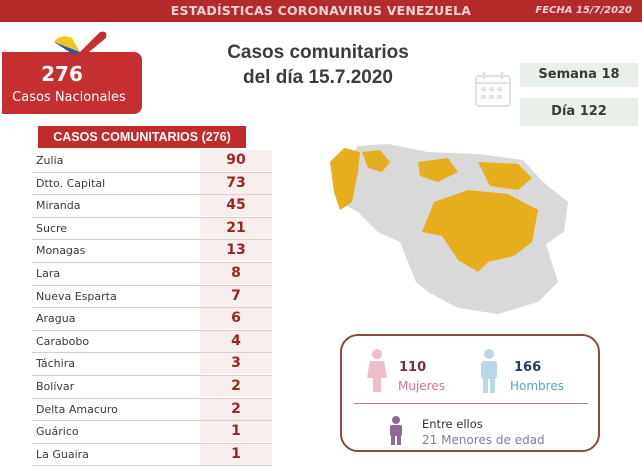  I want to click on state-name: Sucre, so click(52, 228).